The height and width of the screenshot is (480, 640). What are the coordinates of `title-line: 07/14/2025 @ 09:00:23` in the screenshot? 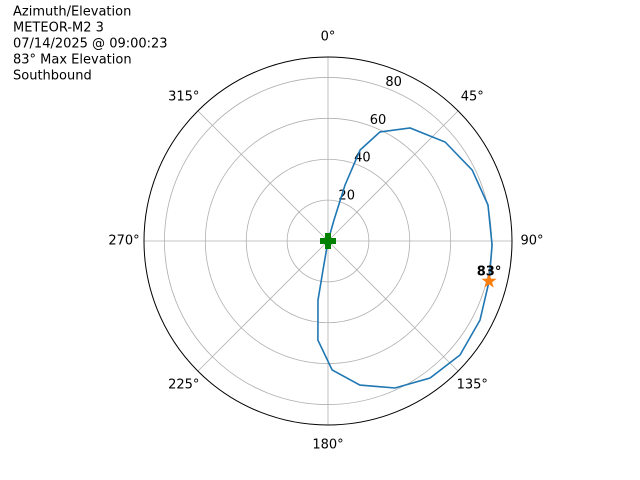 It's located at (90, 44).